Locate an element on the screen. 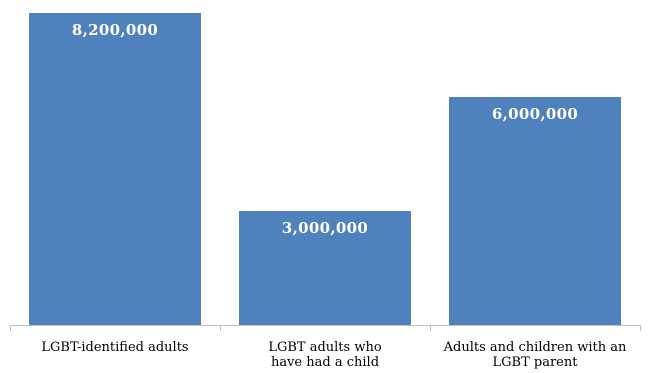  bar is located at coordinates (325, 268).